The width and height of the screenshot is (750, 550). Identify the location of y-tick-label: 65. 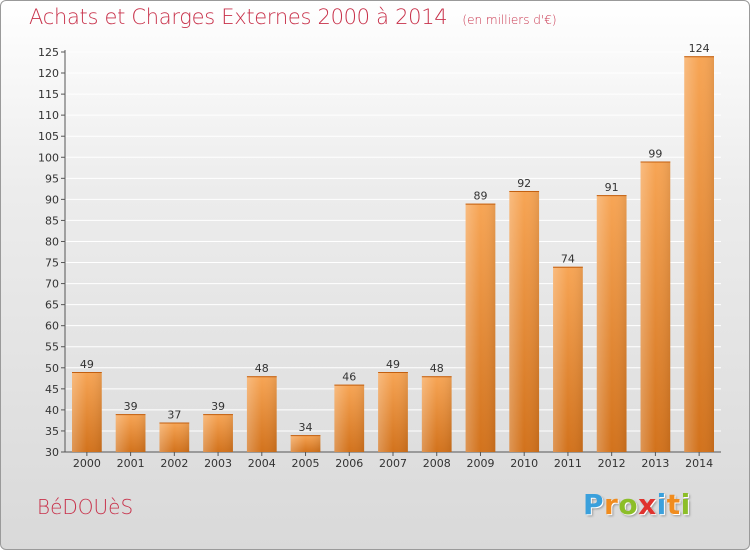
(52, 305).